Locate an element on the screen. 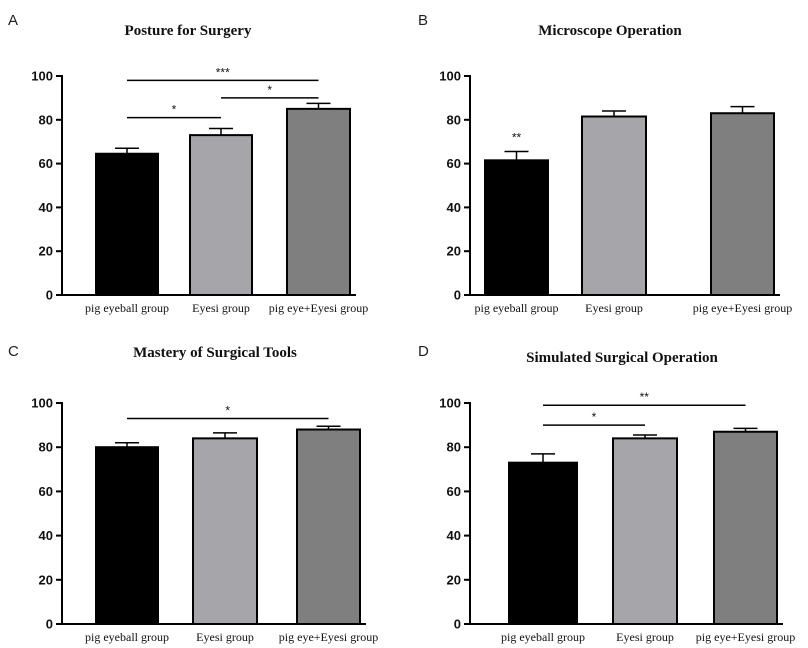 The height and width of the screenshot is (648, 808). y-tick-label-b-60: 60 is located at coordinates (454, 163).